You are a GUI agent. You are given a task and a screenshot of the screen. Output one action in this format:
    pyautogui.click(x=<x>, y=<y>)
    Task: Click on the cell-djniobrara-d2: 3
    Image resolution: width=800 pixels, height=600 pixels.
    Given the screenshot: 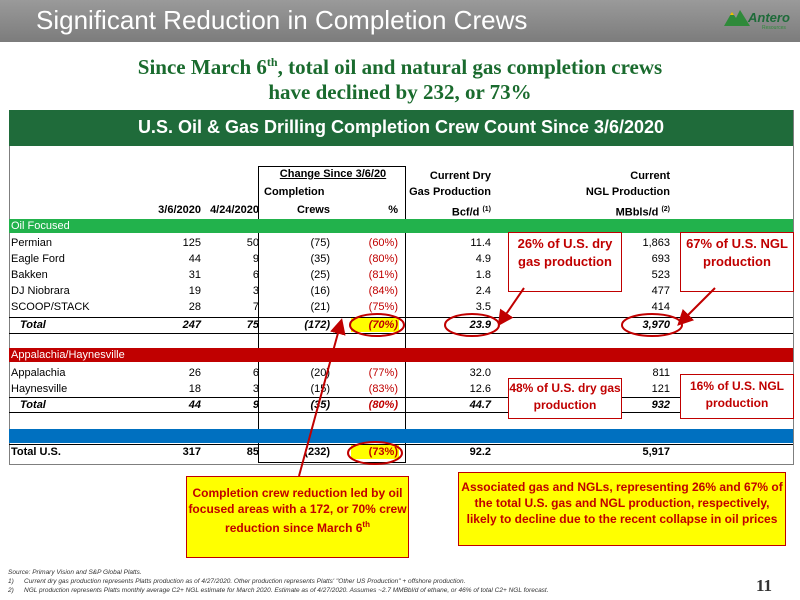 What is the action you would take?
    pyautogui.click(x=255, y=291)
    